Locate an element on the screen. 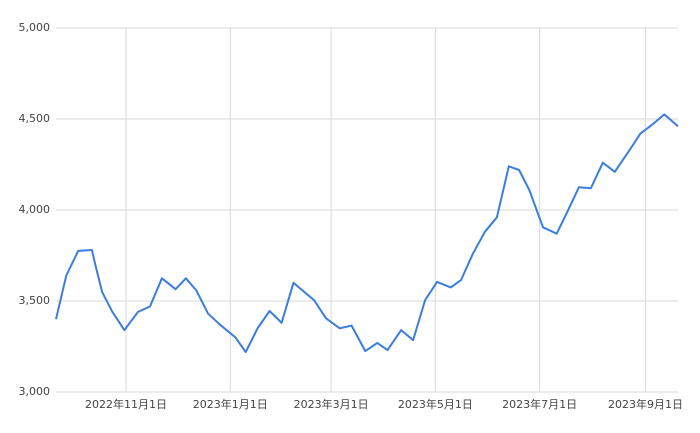  y-tick-label: 4,500 is located at coordinates (35, 118).